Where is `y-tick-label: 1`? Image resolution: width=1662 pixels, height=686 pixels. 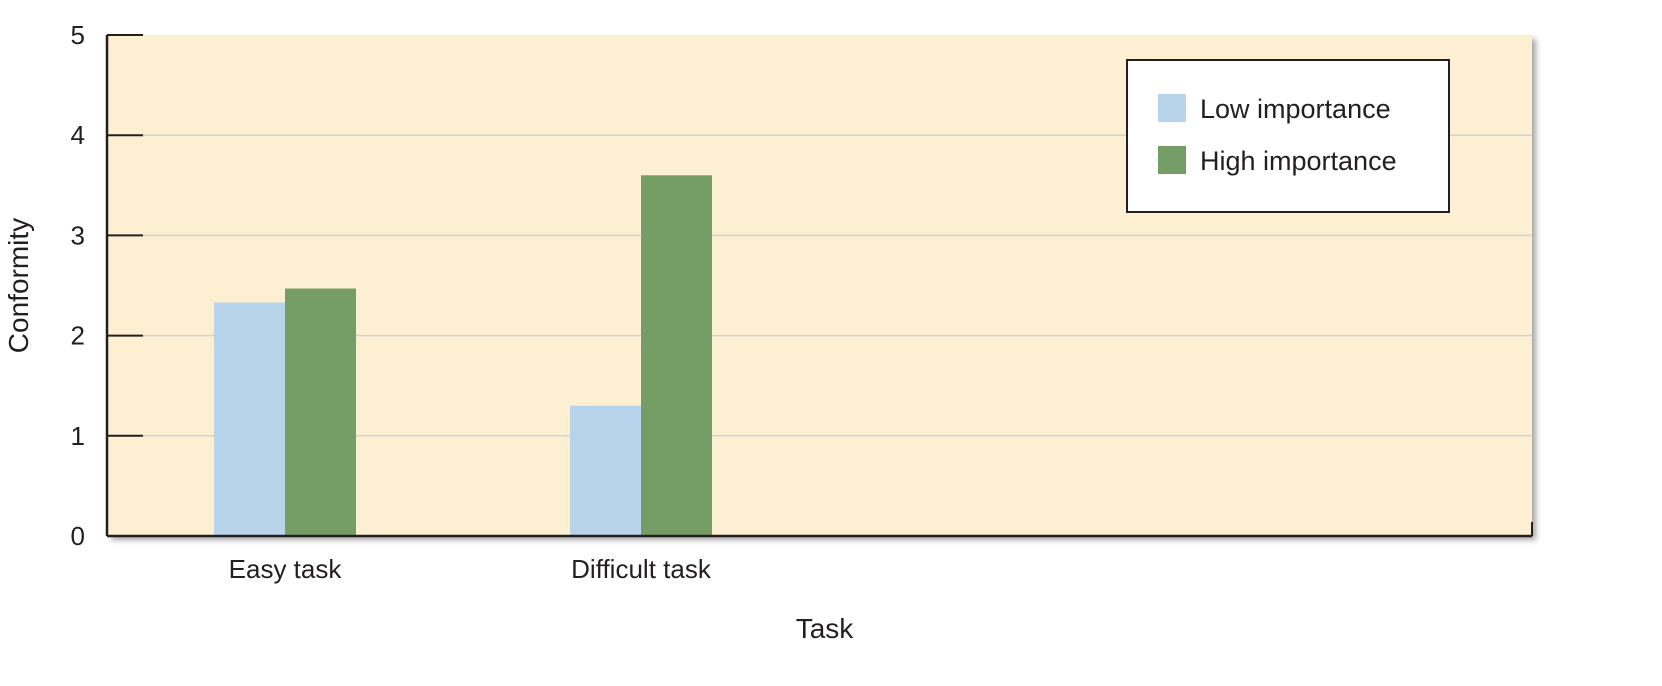 y-tick-label: 1 is located at coordinates (78, 436).